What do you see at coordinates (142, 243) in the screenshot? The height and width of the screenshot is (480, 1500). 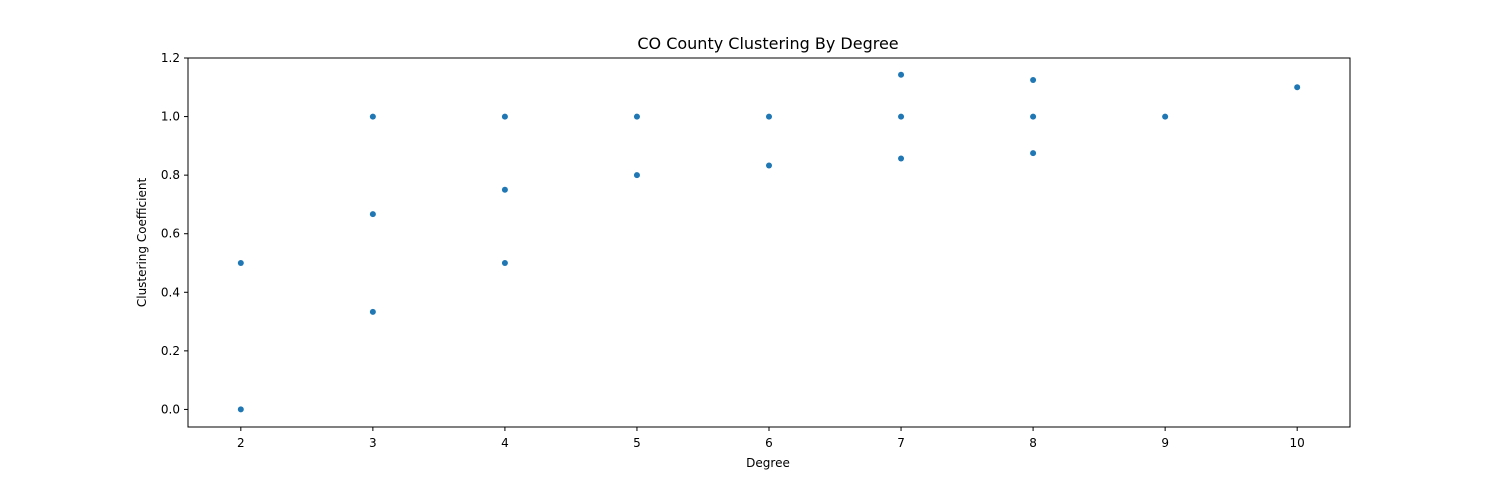 I see `y-axis-label: Clustering Coefficient` at bounding box center [142, 243].